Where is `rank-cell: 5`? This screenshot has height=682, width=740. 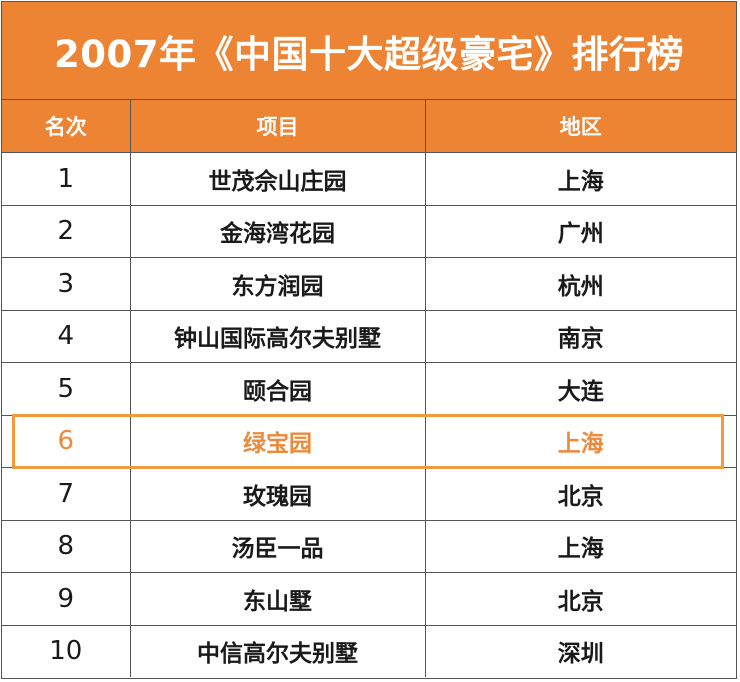
rank-cell: 5 is located at coordinates (66, 389).